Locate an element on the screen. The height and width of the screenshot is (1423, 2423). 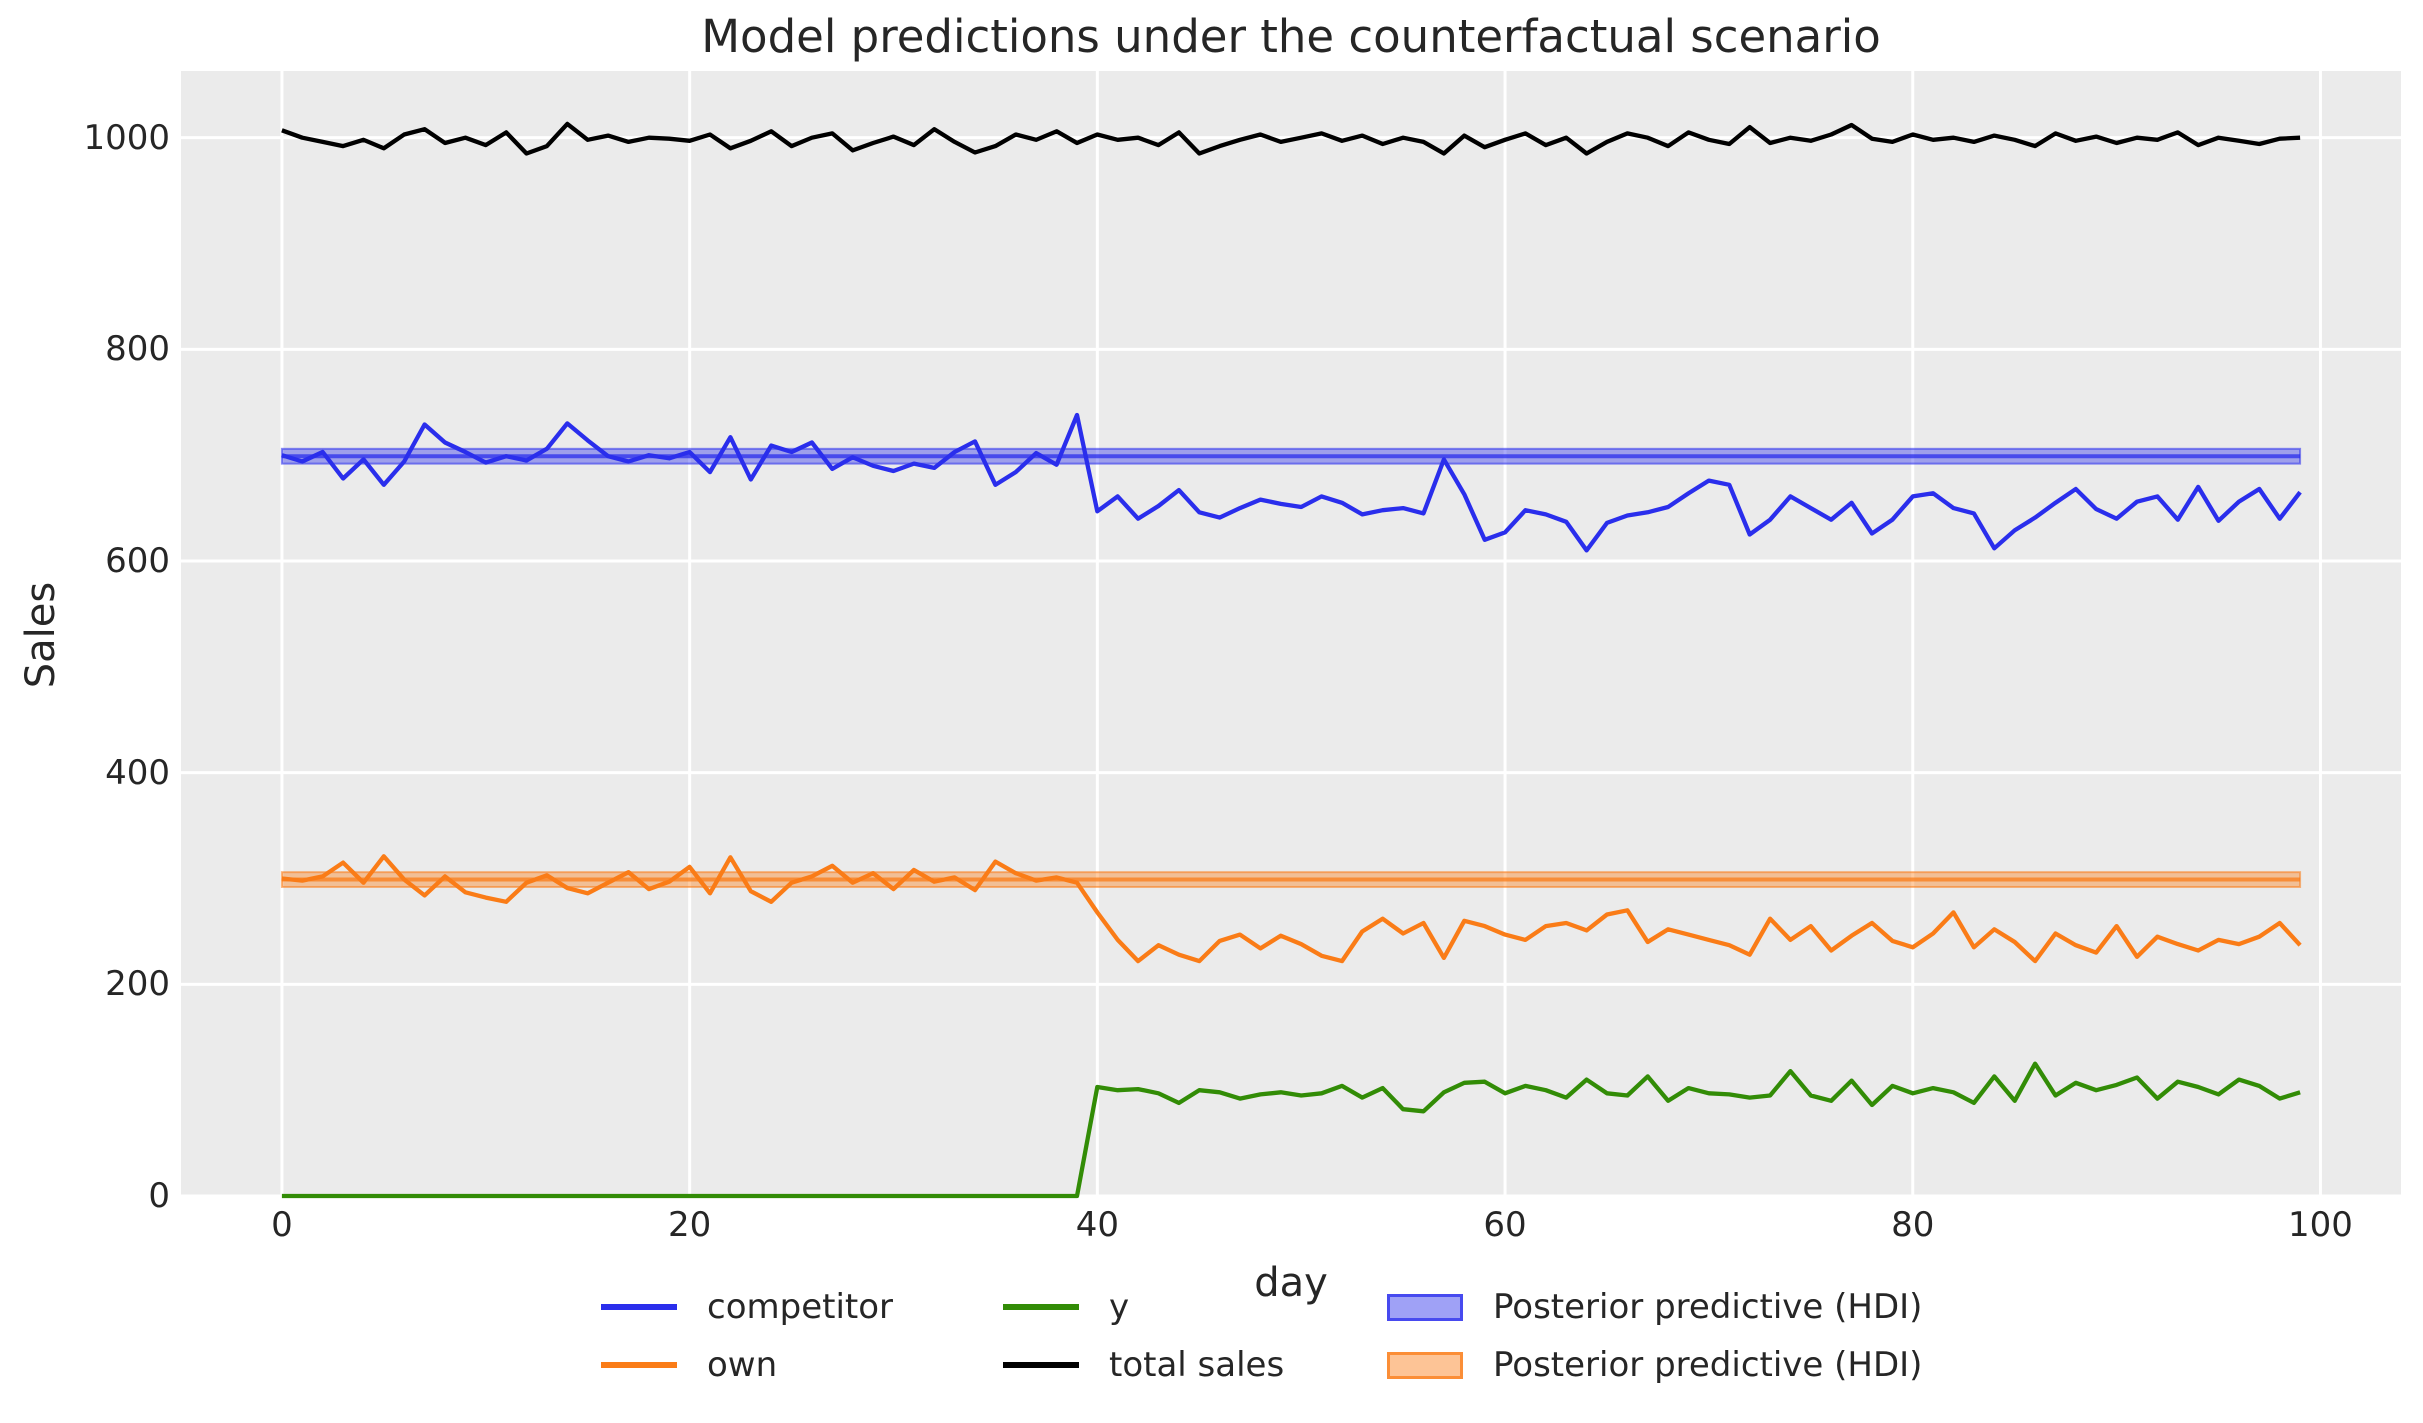
legend-line-swatch-competitor is located at coordinates (639, 1307).